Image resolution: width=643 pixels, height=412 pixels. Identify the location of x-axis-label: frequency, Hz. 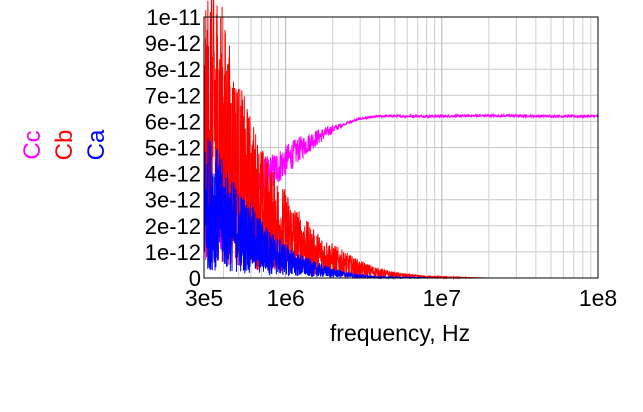
(400, 333).